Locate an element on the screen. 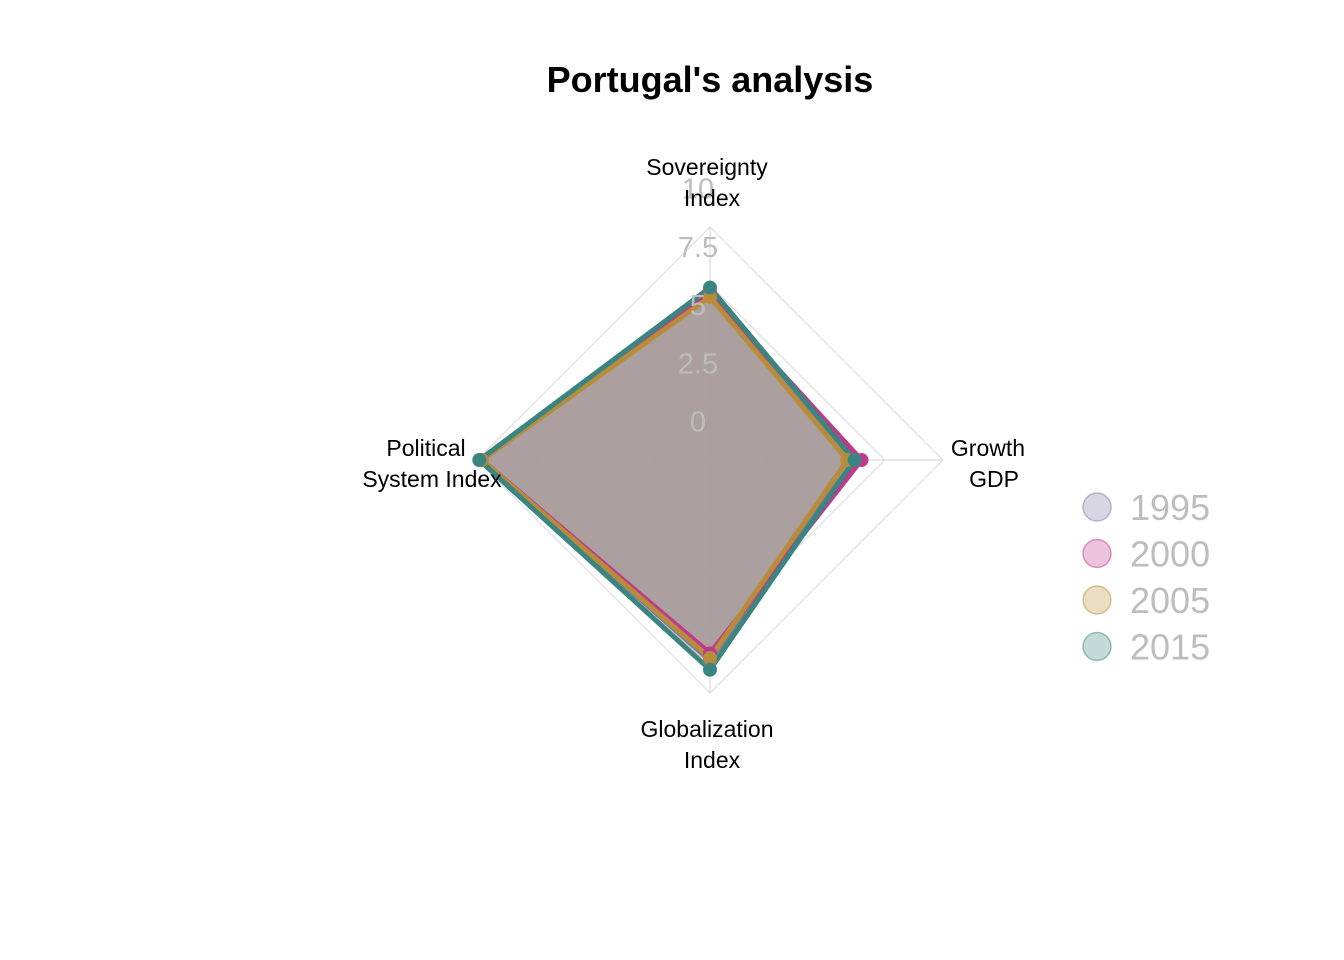  axis-label-line: Political is located at coordinates (425, 448).